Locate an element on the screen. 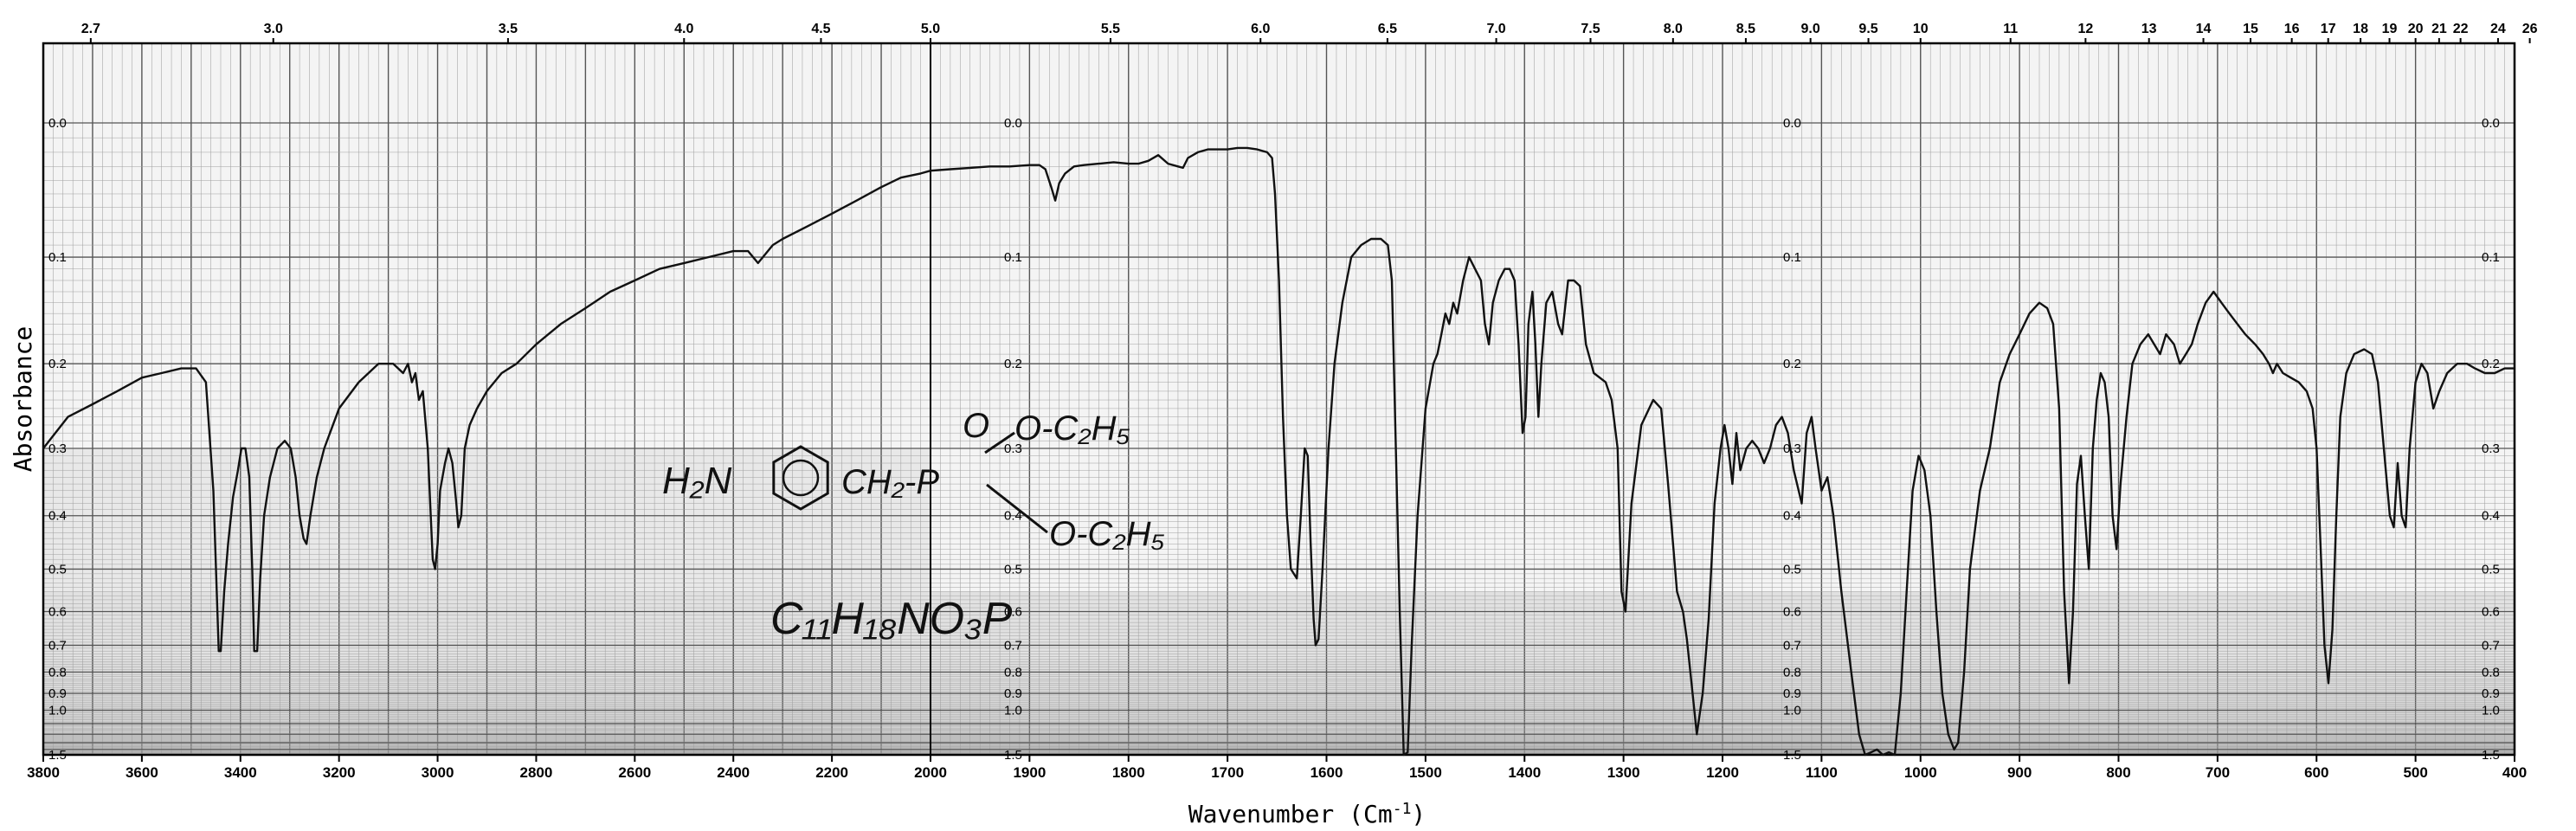  benzene-ring is located at coordinates (800, 478).